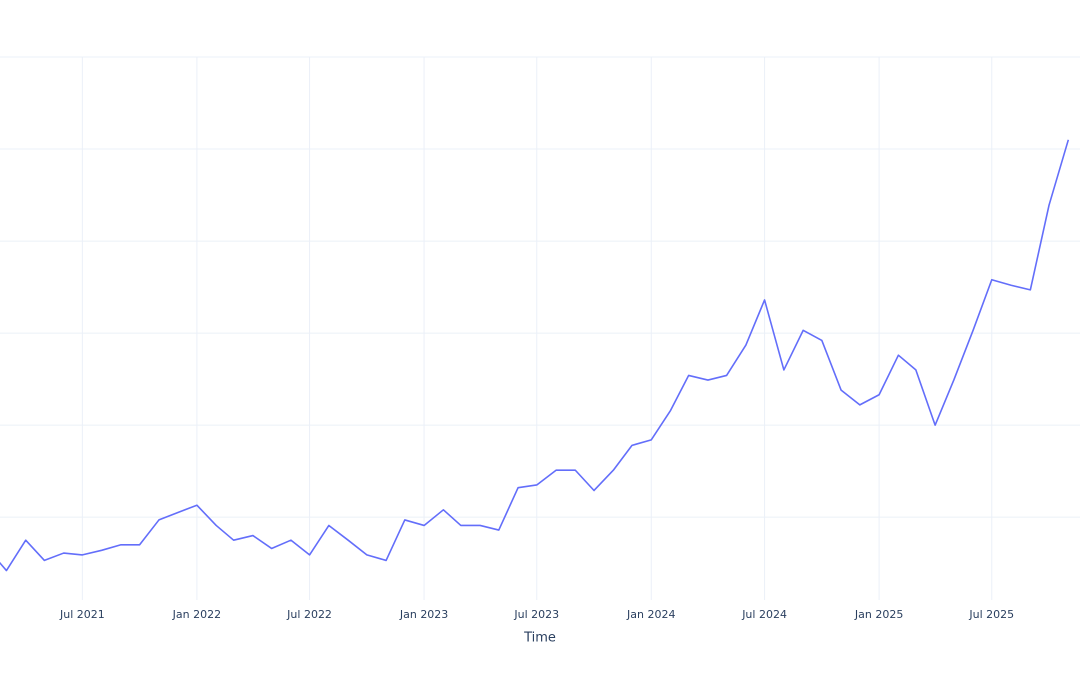 This screenshot has height=675, width=1080. I want to click on x-tick-label: Jan 2023, so click(423, 614).